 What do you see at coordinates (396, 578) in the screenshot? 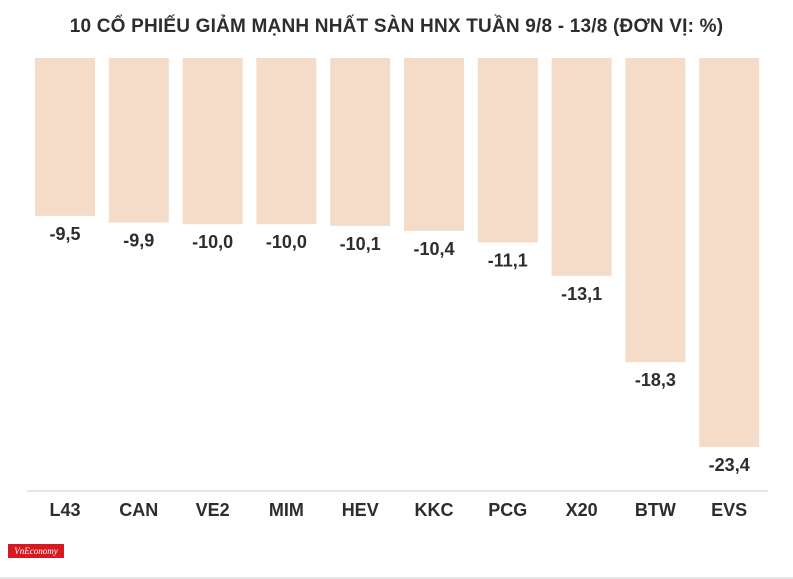
I see `bottom-divider` at bounding box center [396, 578].